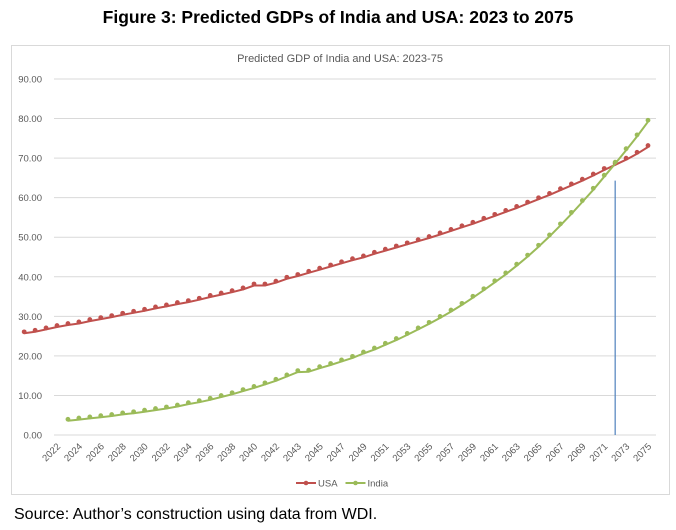 The height and width of the screenshot is (530, 676). Describe the element at coordinates (511, 452) in the screenshot. I see `x-tick-label: 2063` at that location.